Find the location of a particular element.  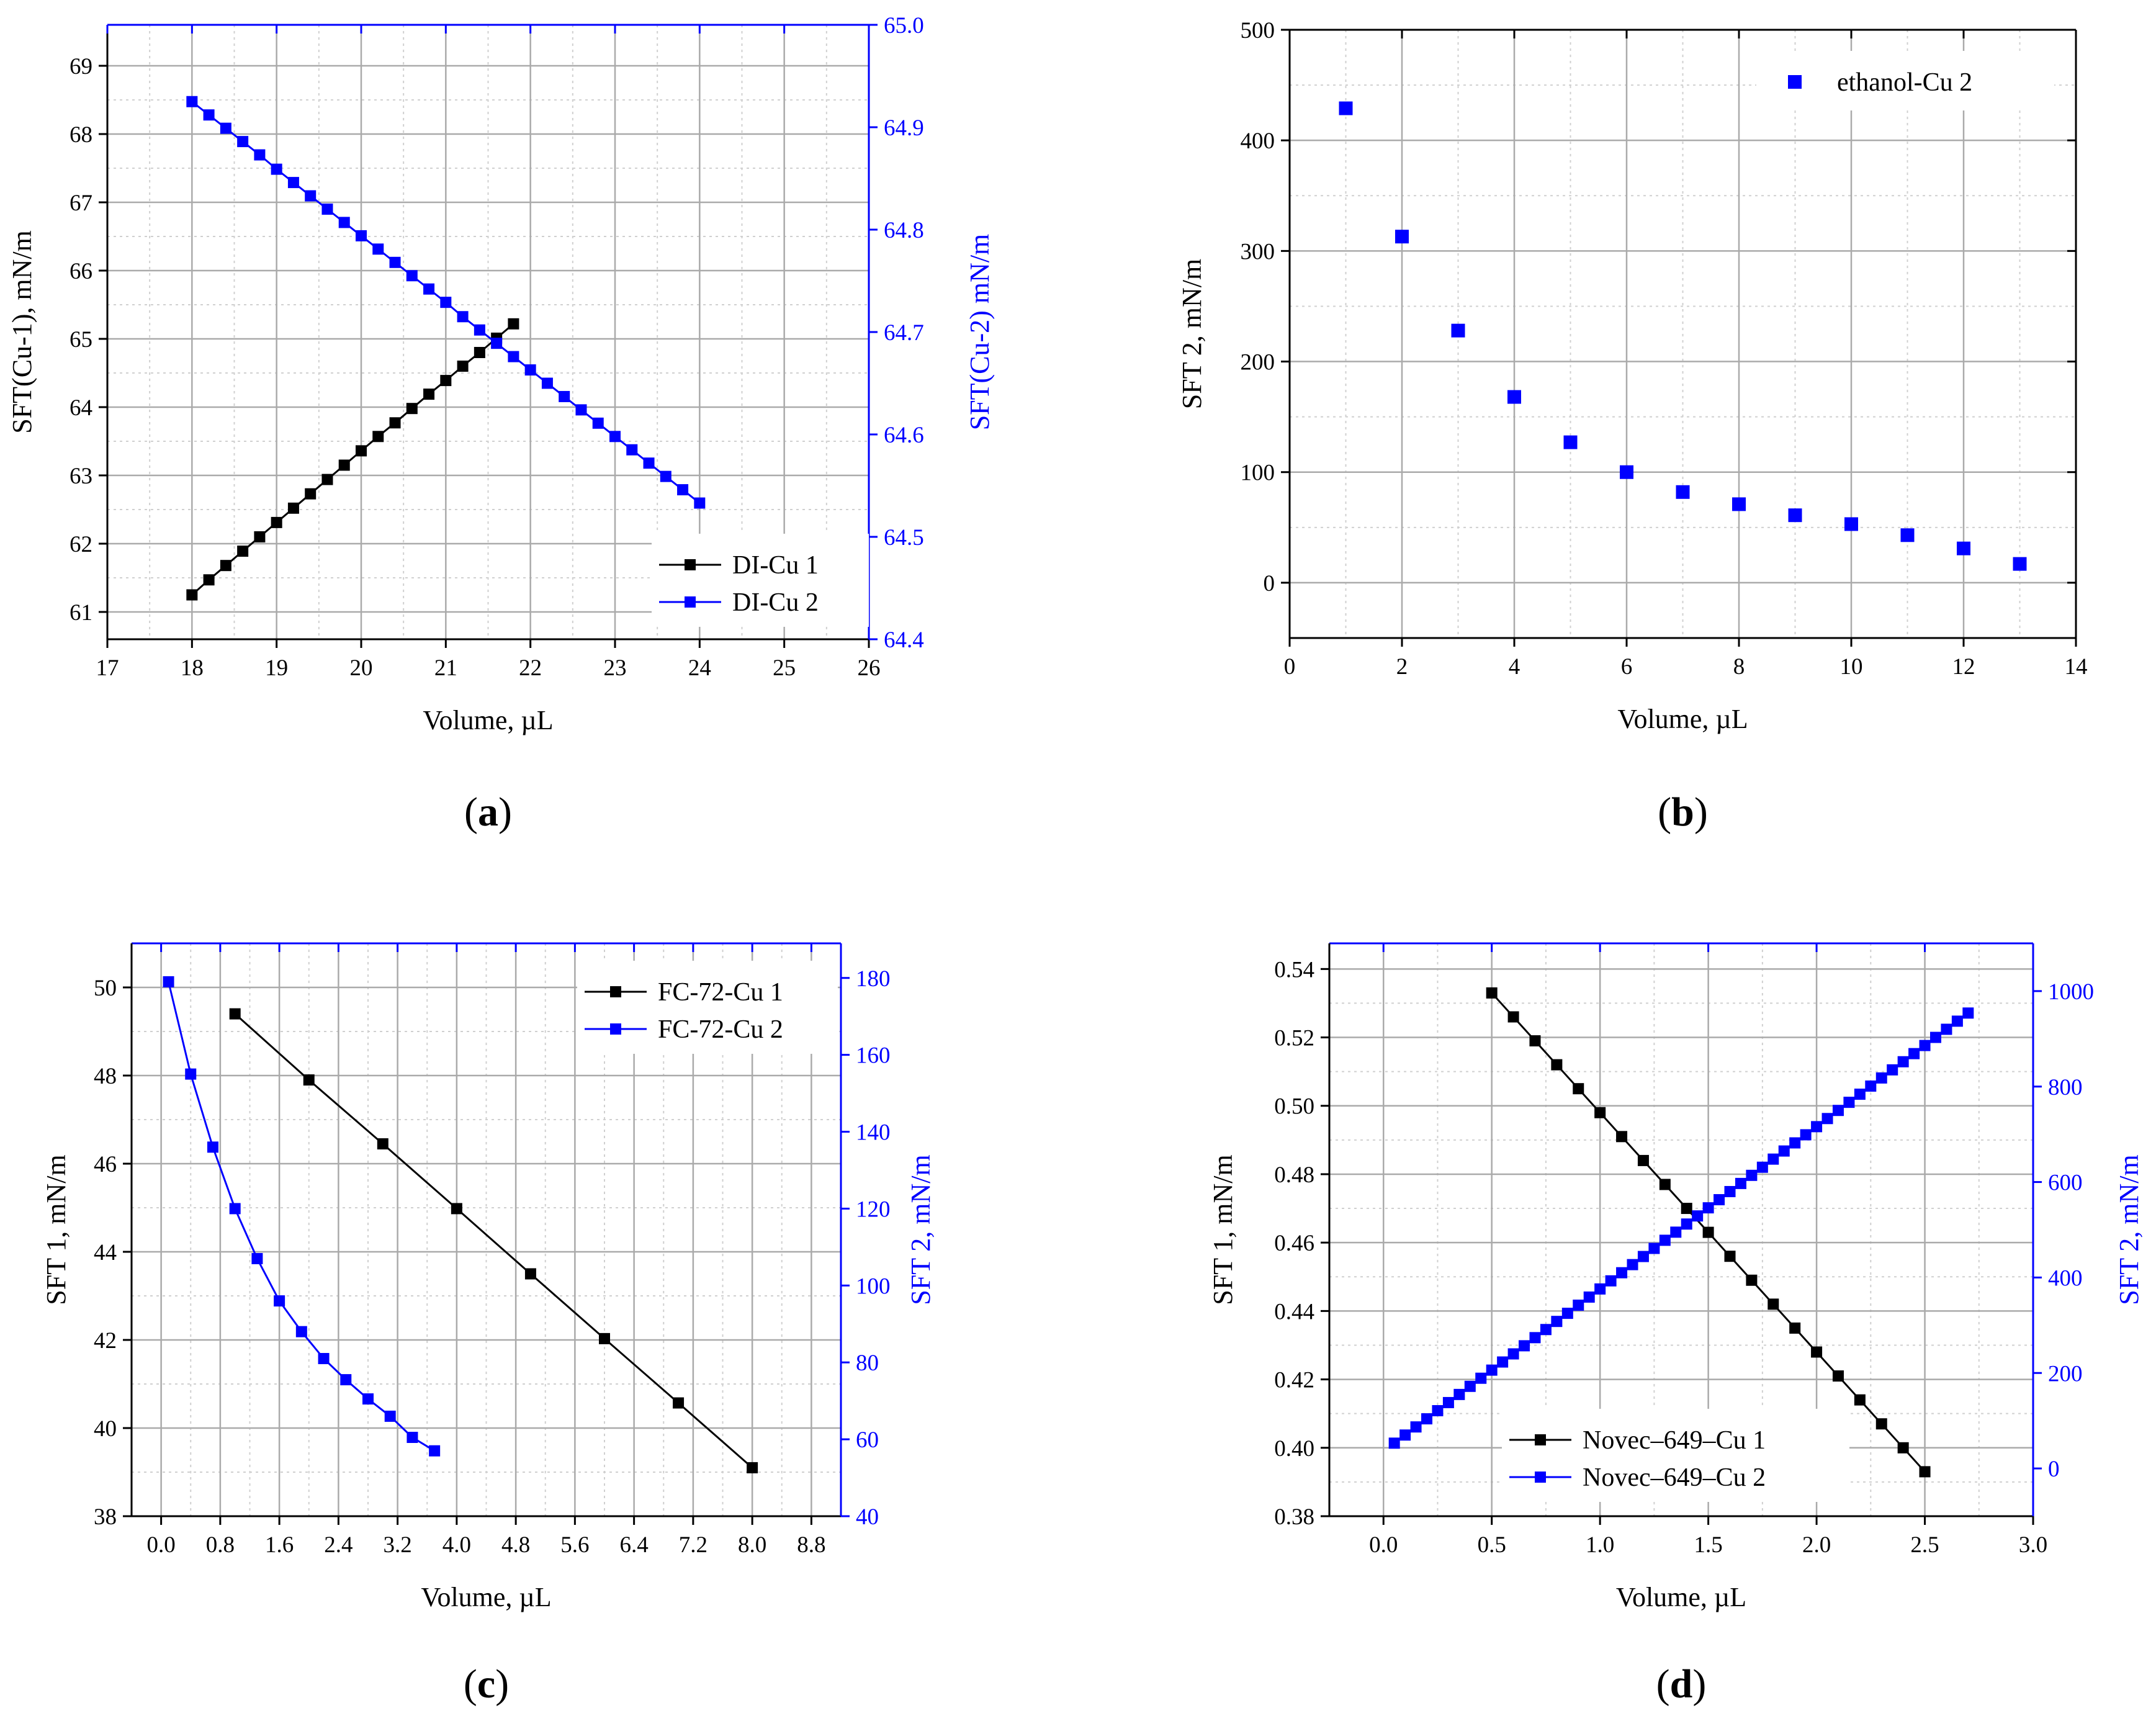

y-tick-label: 42 is located at coordinates (105, 1341).